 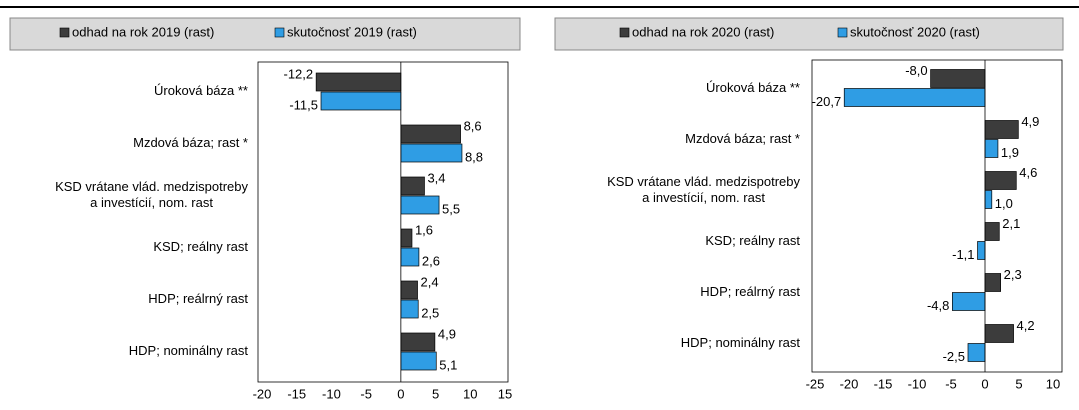 I want to click on value-label: -12,2, so click(x=299, y=73).